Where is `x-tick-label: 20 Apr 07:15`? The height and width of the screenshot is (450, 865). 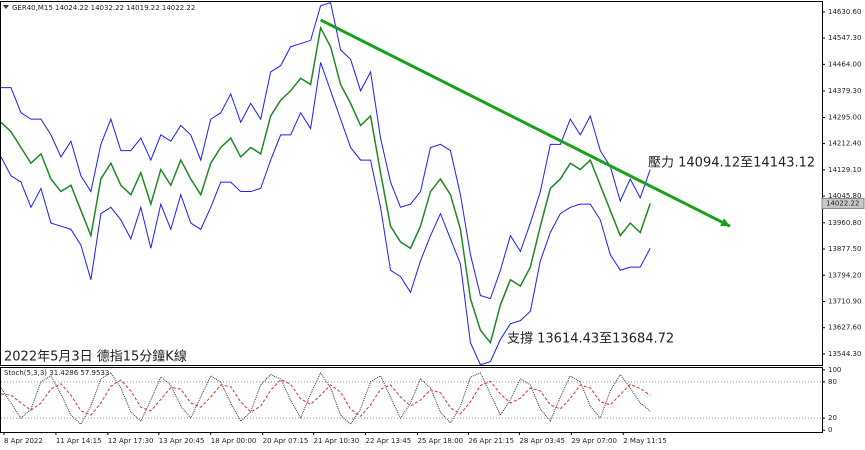
x-tick-label: 20 Apr 07:15 is located at coordinates (286, 441).